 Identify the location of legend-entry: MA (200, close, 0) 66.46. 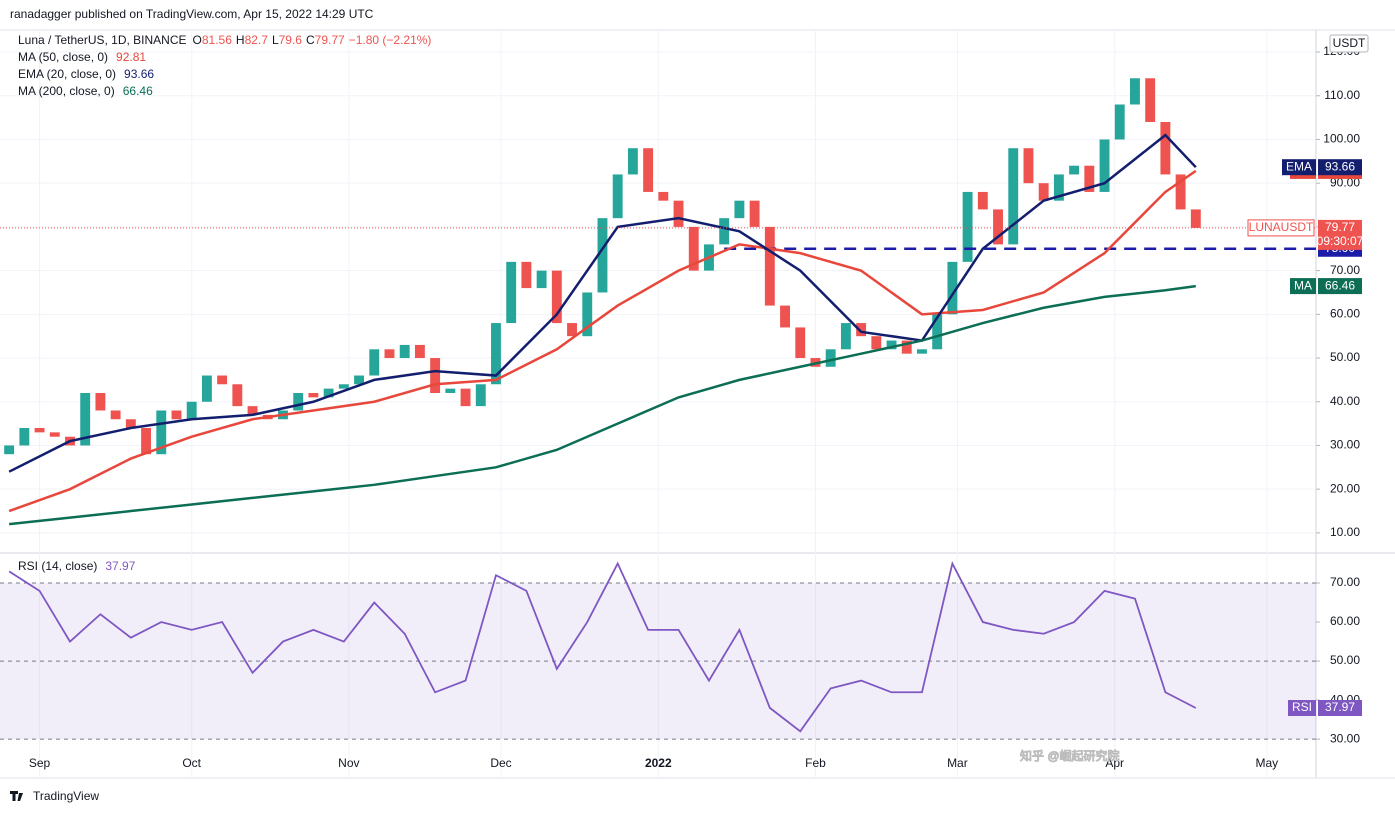
(85, 91).